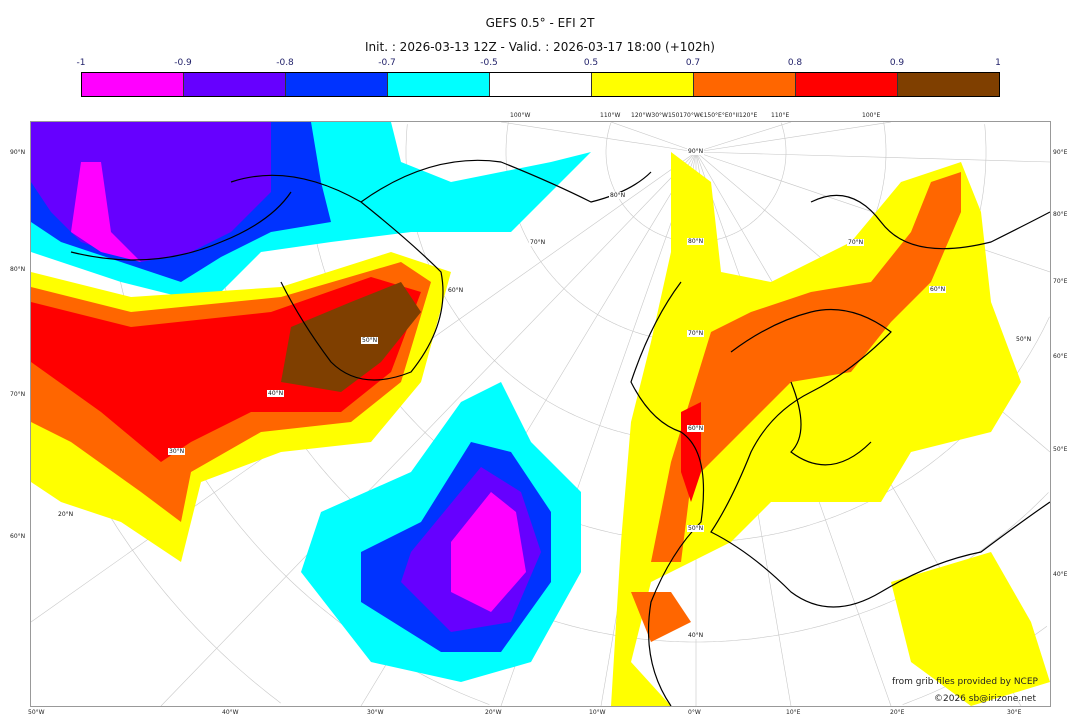  I want to click on axis-label-left: 90°N, so click(18, 152).